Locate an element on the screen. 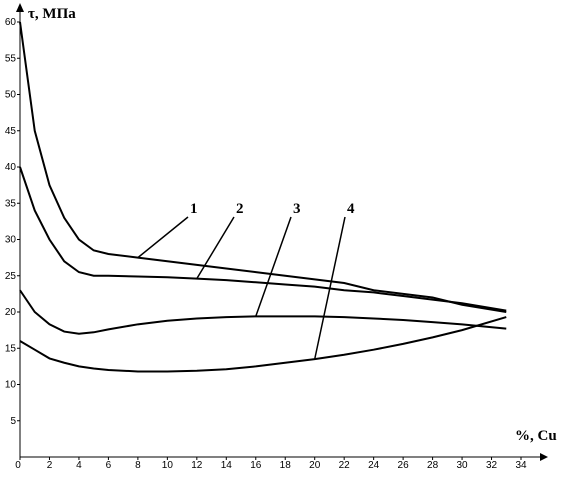 This screenshot has width=570, height=482. x-tick-label: 34 is located at coordinates (521, 465).